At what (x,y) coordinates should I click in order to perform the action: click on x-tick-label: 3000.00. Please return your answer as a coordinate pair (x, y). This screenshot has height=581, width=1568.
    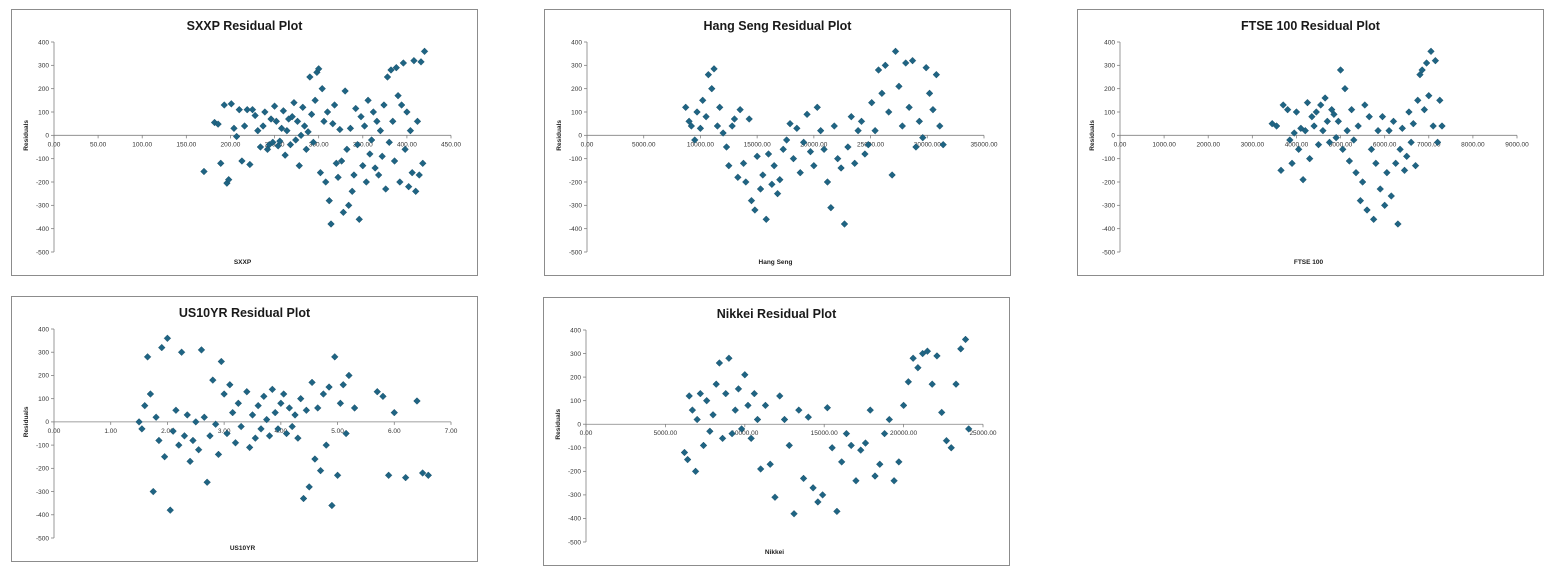
    Looking at the image, I should click on (1253, 144).